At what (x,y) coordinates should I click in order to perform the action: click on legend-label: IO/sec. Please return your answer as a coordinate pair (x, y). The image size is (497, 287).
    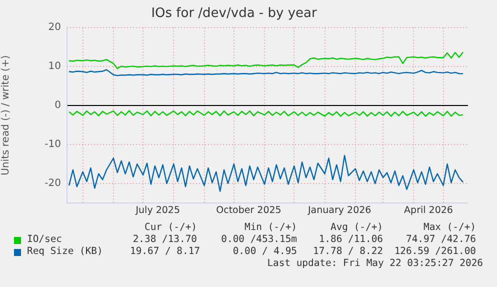
    Looking at the image, I should click on (44, 240).